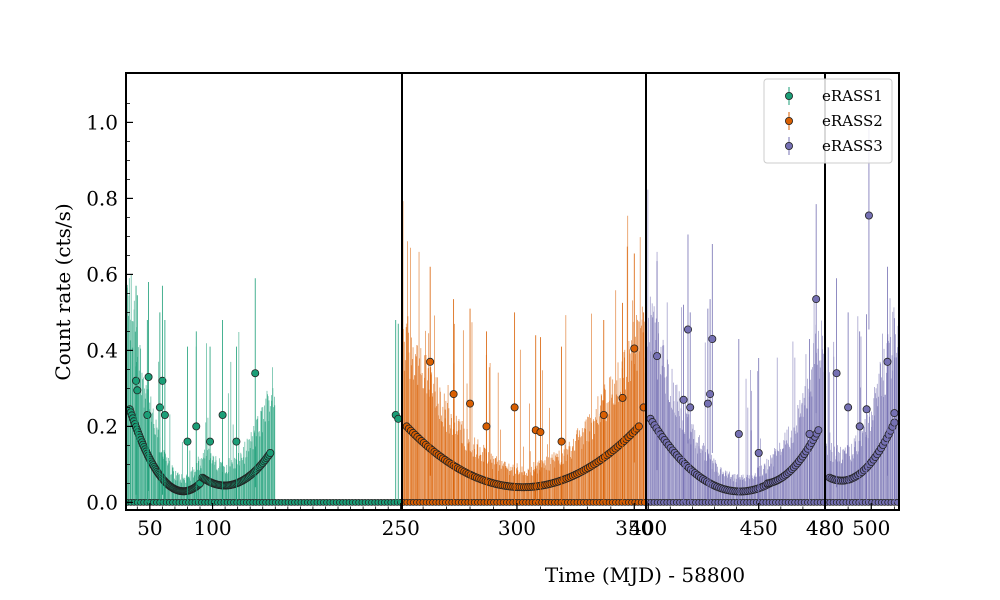  Describe the element at coordinates (852, 121) in the screenshot. I see `legend-label: eRASS2` at that location.